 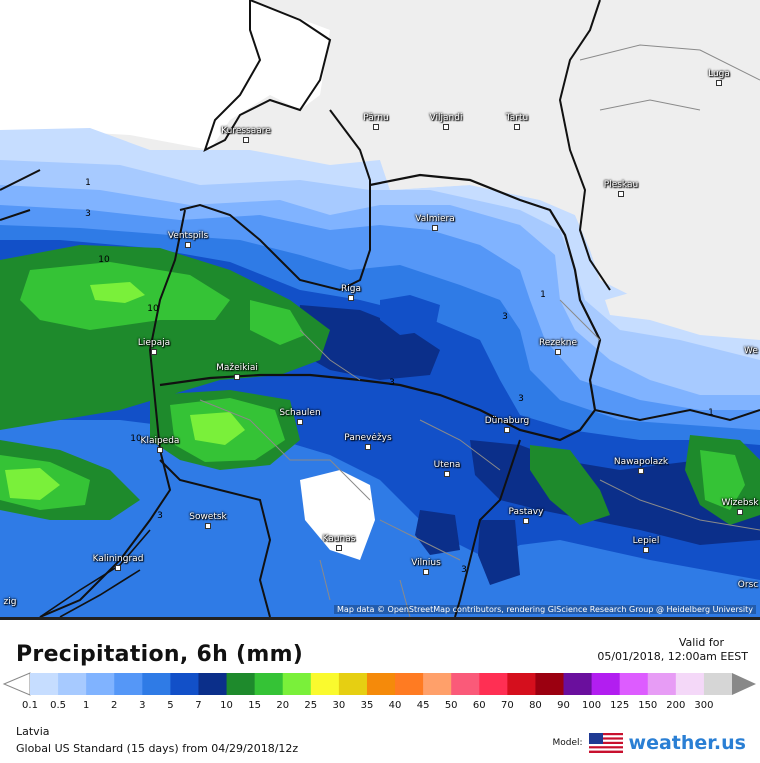 What do you see at coordinates (368, 438) in the screenshot?
I see `city-label: Panevėžys` at bounding box center [368, 438].